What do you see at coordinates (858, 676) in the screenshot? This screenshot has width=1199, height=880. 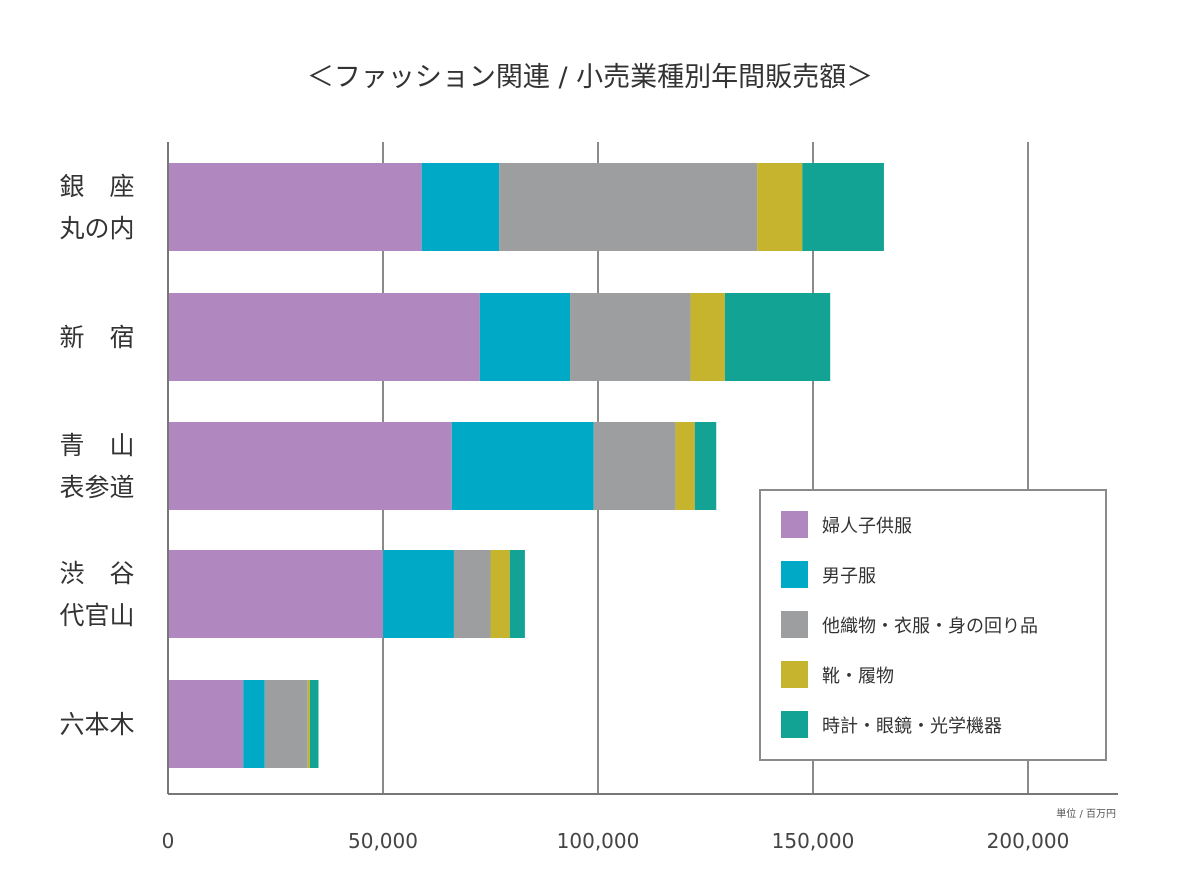 I see `legend-label-3: 靴・履物` at bounding box center [858, 676].